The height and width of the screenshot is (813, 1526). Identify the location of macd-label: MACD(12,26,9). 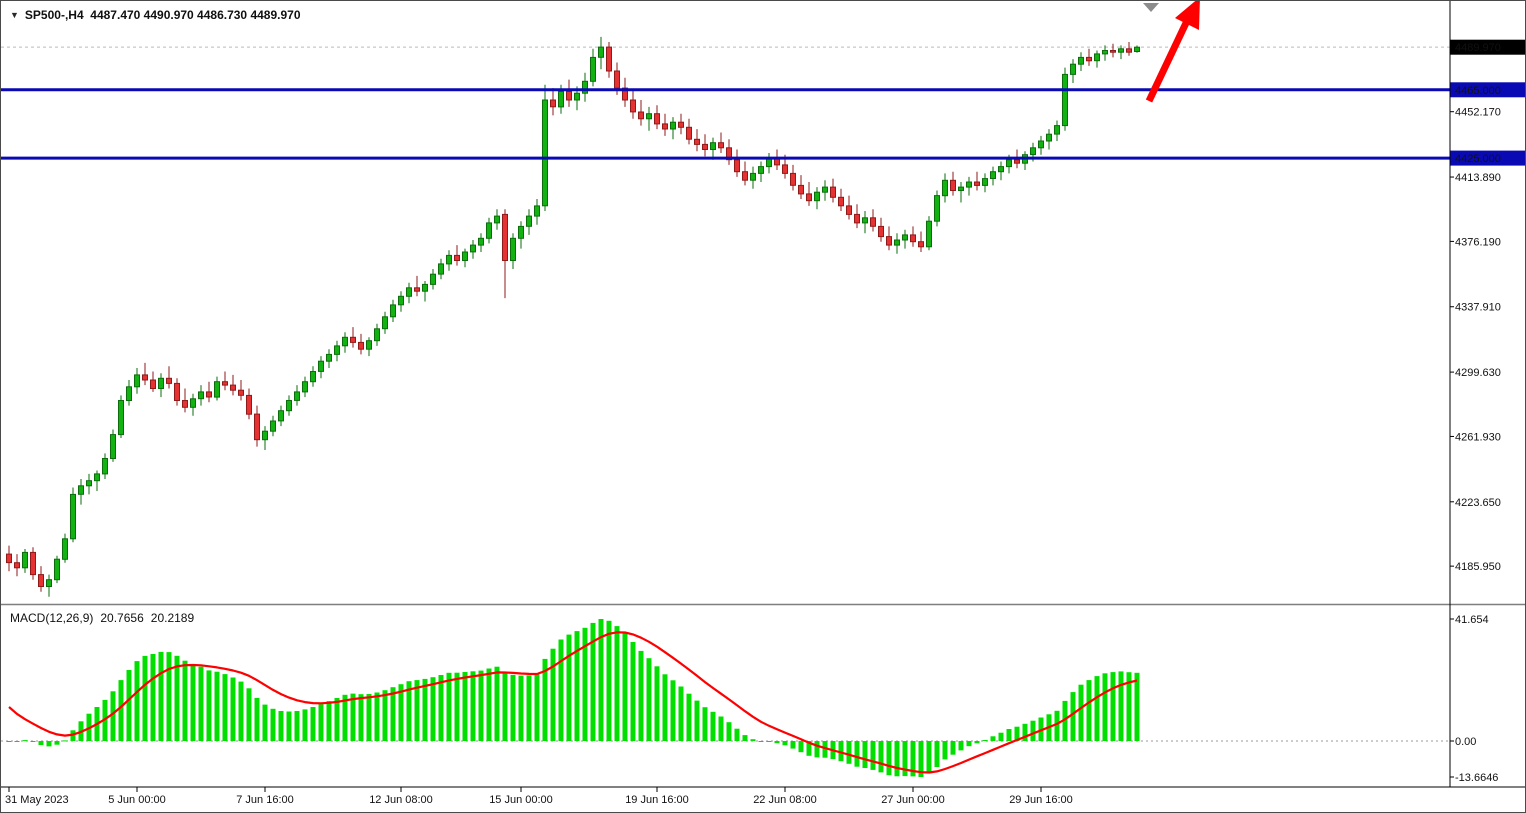
(52, 618).